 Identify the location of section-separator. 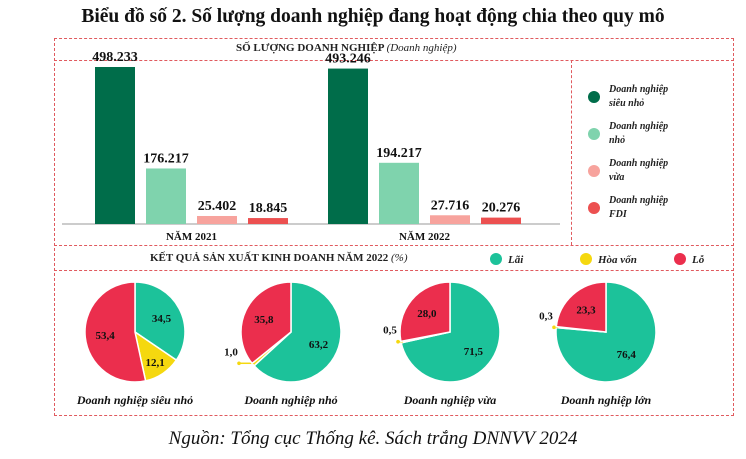
(394, 245).